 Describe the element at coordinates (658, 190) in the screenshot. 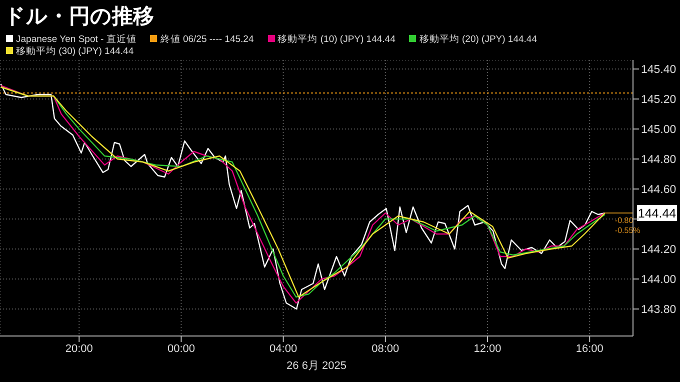

I see `y-tick-label: 144.60` at that location.